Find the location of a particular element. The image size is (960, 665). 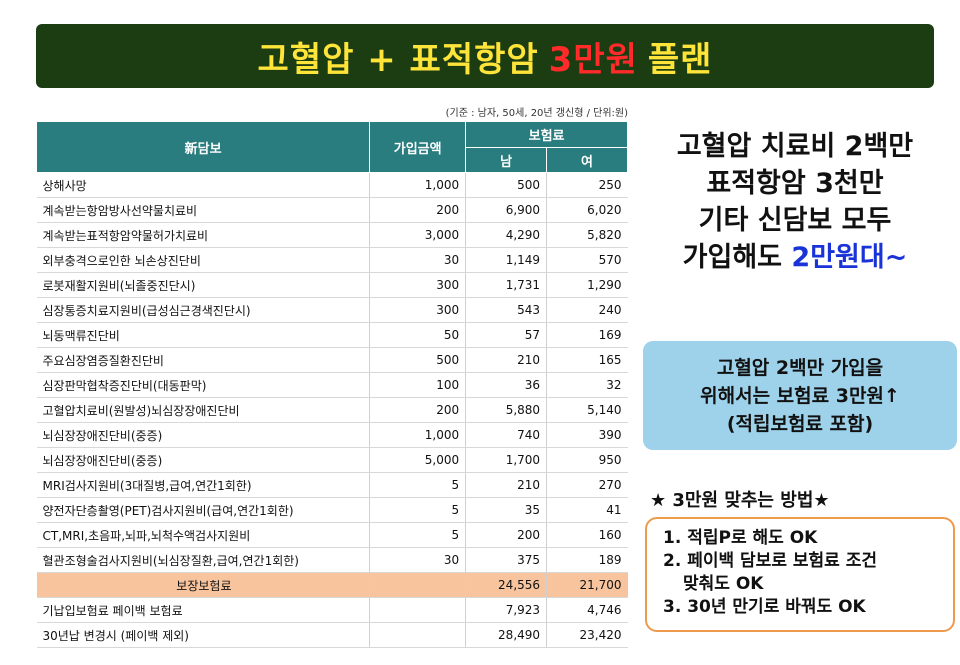

premium-condition-box: 고혈압 2백만 가입을 위해서는 보험료 3만원↑ (적립보험료 포함) is located at coordinates (800, 395).